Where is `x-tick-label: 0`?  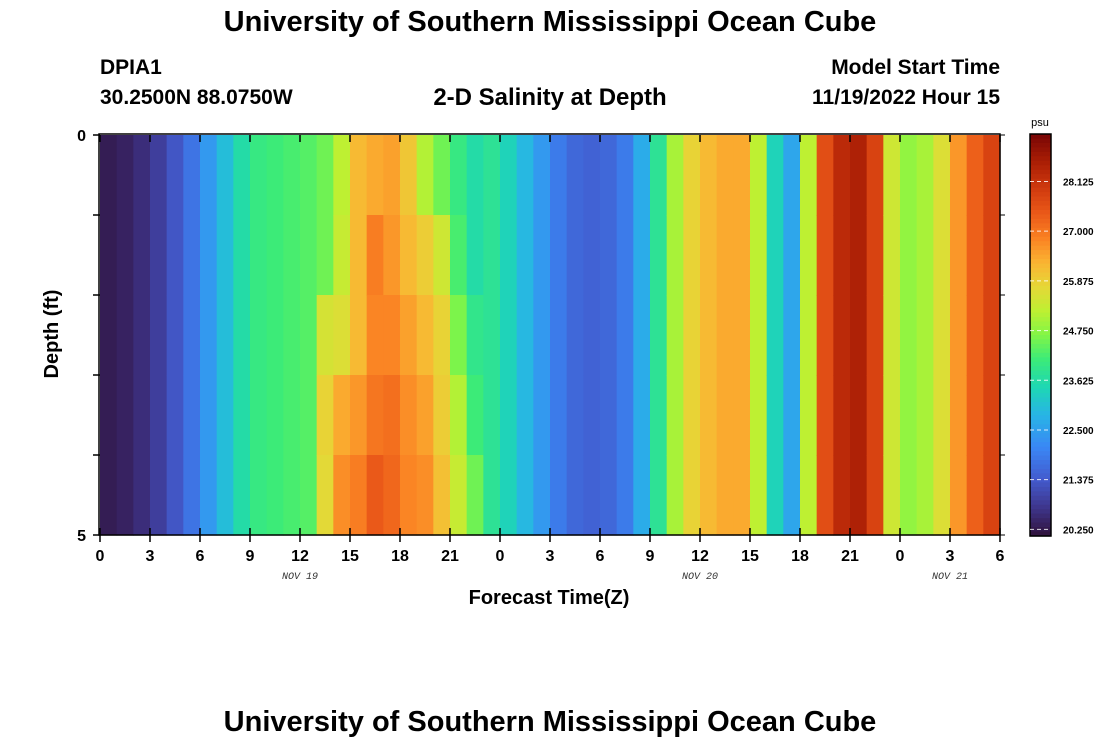 x-tick-label: 0 is located at coordinates (900, 556).